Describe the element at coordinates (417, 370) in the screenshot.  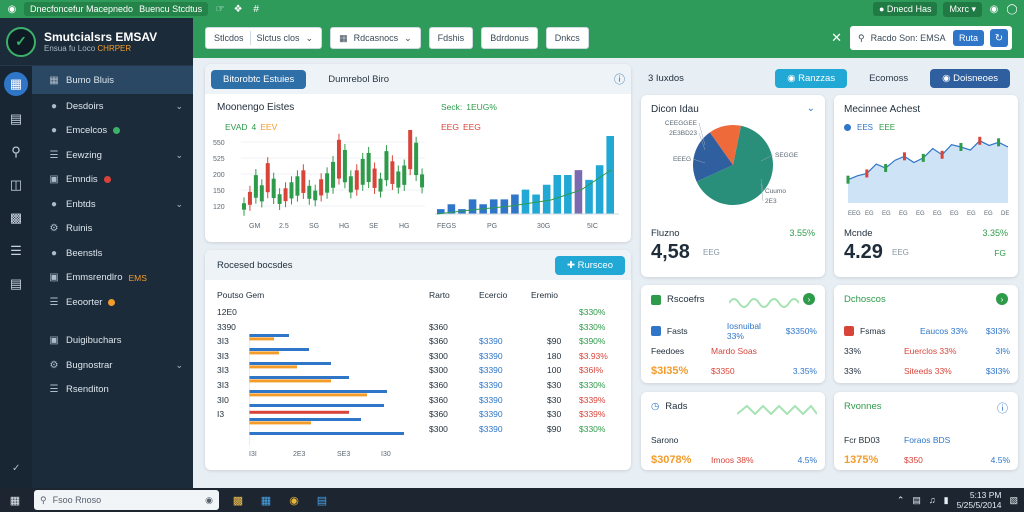
I see `table-row: 3I3 $300 $3390 100 $36I%` at that location.